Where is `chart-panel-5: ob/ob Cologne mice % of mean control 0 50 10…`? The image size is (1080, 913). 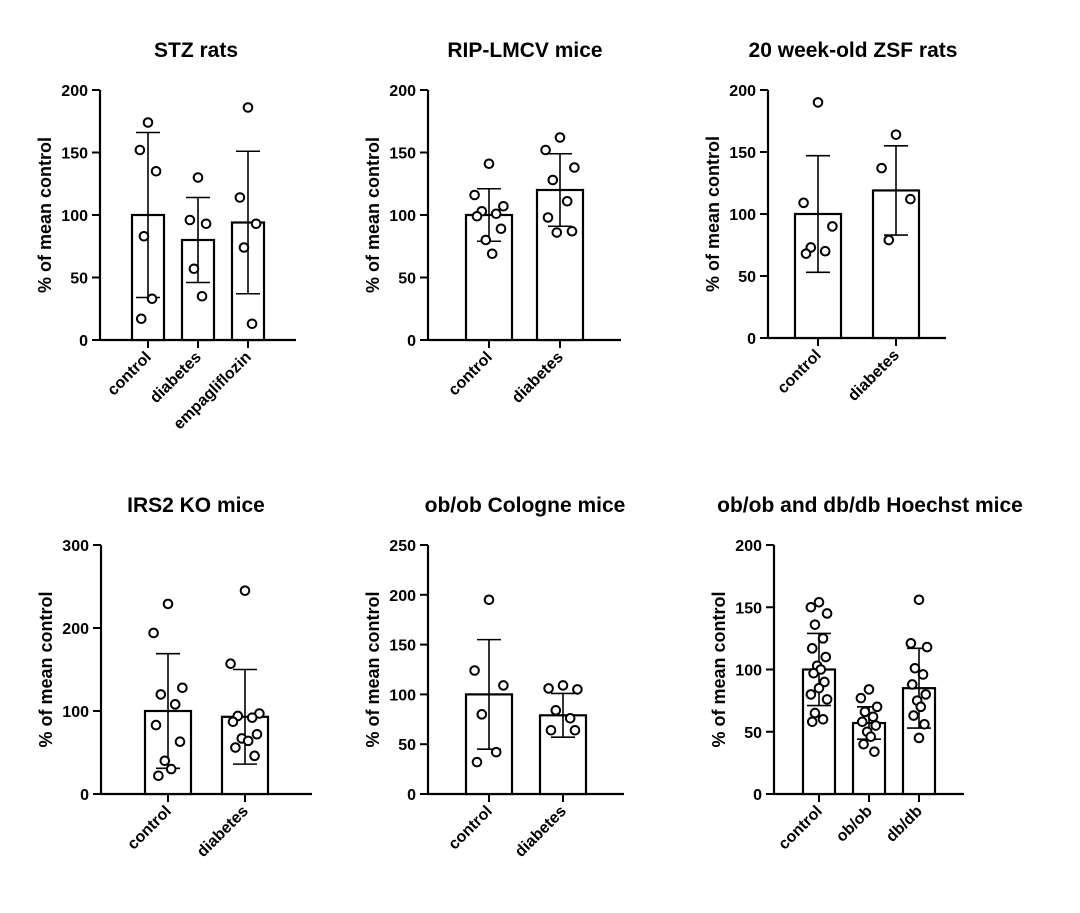 chart-panel-5: ob/ob Cologne mice % of mean control 0 50 10… is located at coordinates (494, 677).